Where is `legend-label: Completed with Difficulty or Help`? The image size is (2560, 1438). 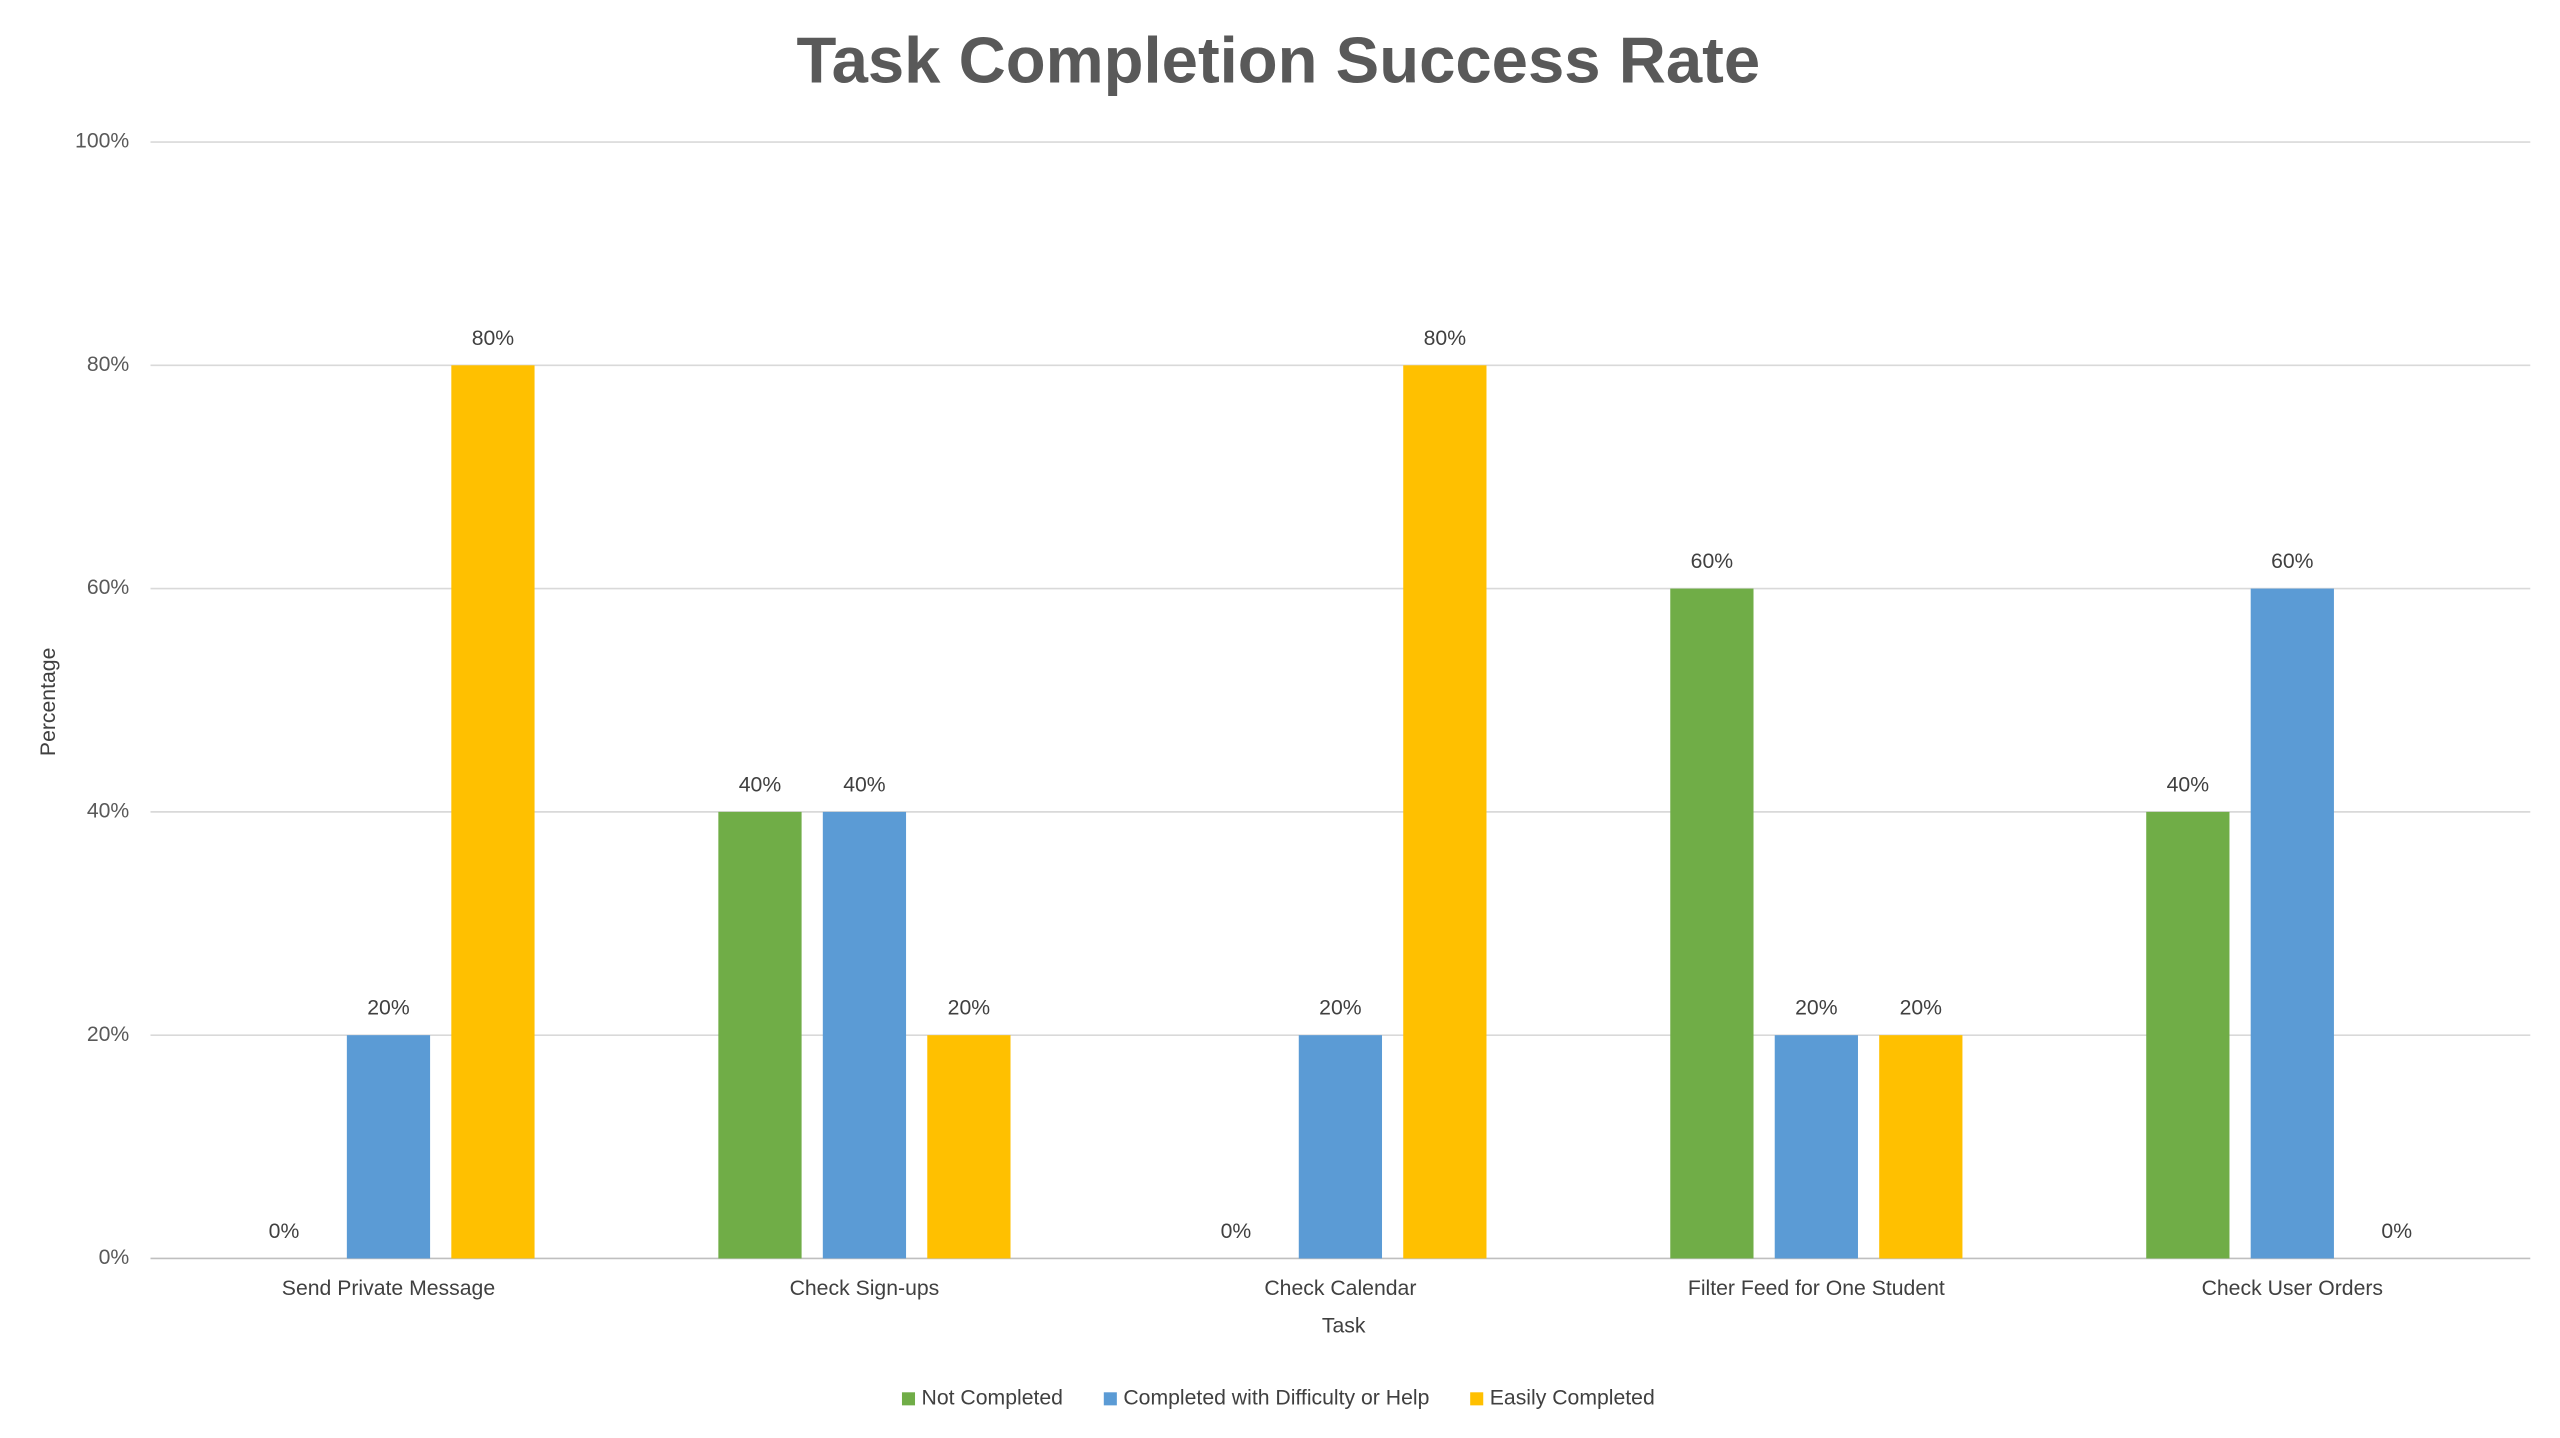
legend-label: Completed with Difficulty or Help is located at coordinates (1276, 1397).